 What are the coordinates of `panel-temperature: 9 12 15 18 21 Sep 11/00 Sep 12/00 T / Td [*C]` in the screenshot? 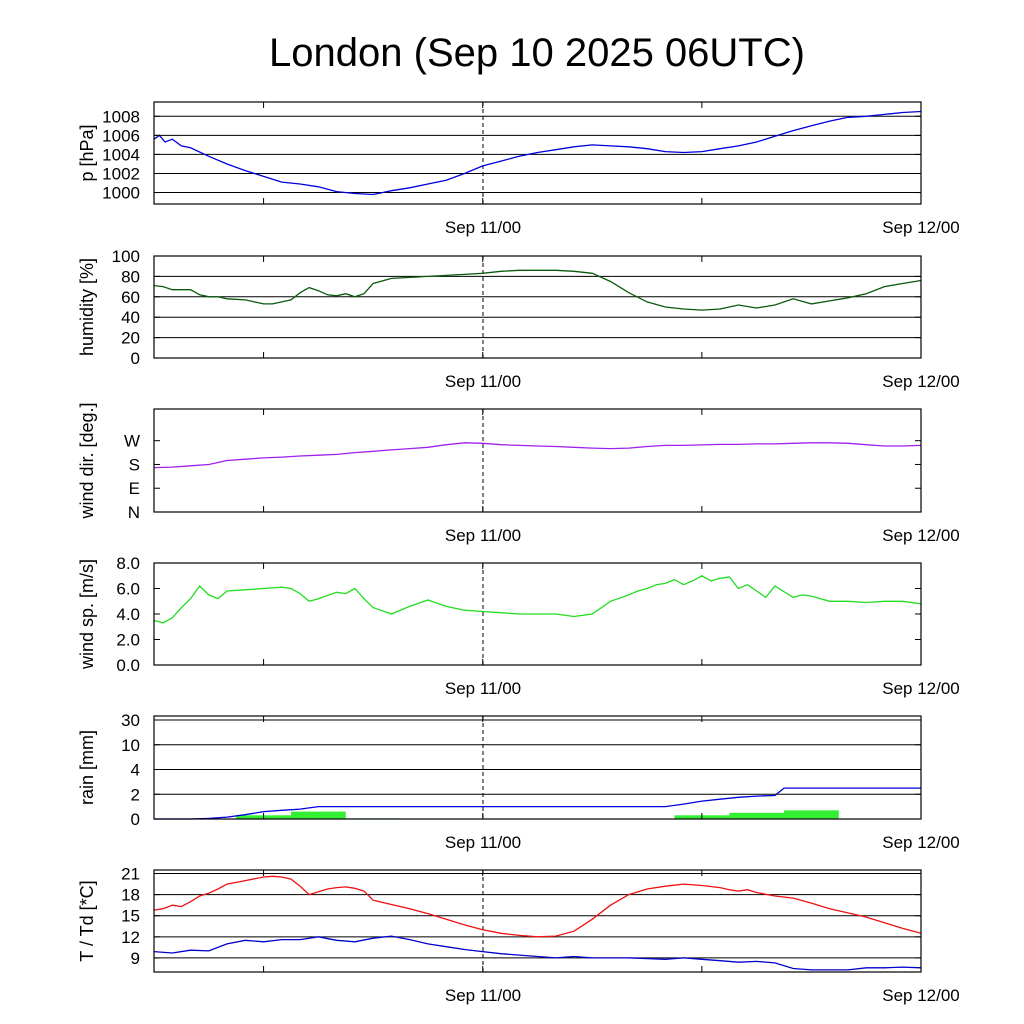 It's located at (518, 935).